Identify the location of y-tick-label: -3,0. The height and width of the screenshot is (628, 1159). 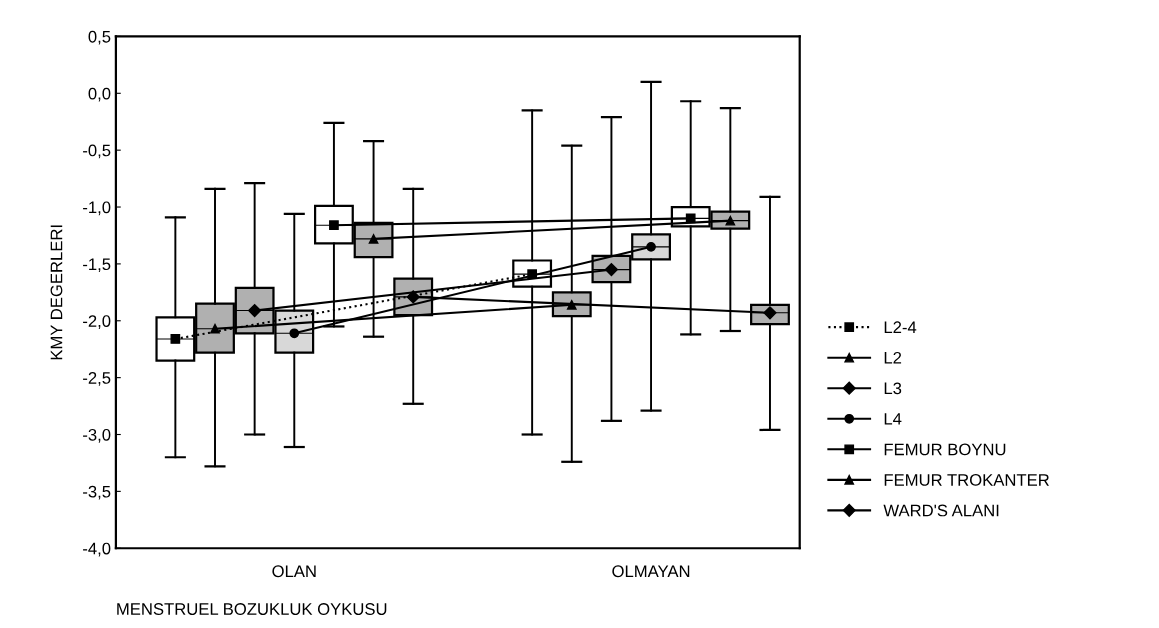
(97, 435).